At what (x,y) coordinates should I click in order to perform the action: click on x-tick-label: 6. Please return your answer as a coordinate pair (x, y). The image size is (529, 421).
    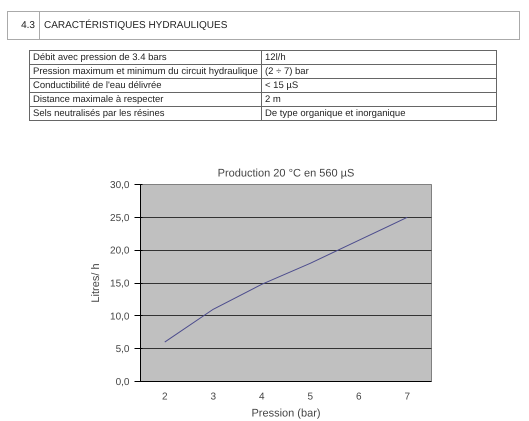
    Looking at the image, I should click on (359, 397).